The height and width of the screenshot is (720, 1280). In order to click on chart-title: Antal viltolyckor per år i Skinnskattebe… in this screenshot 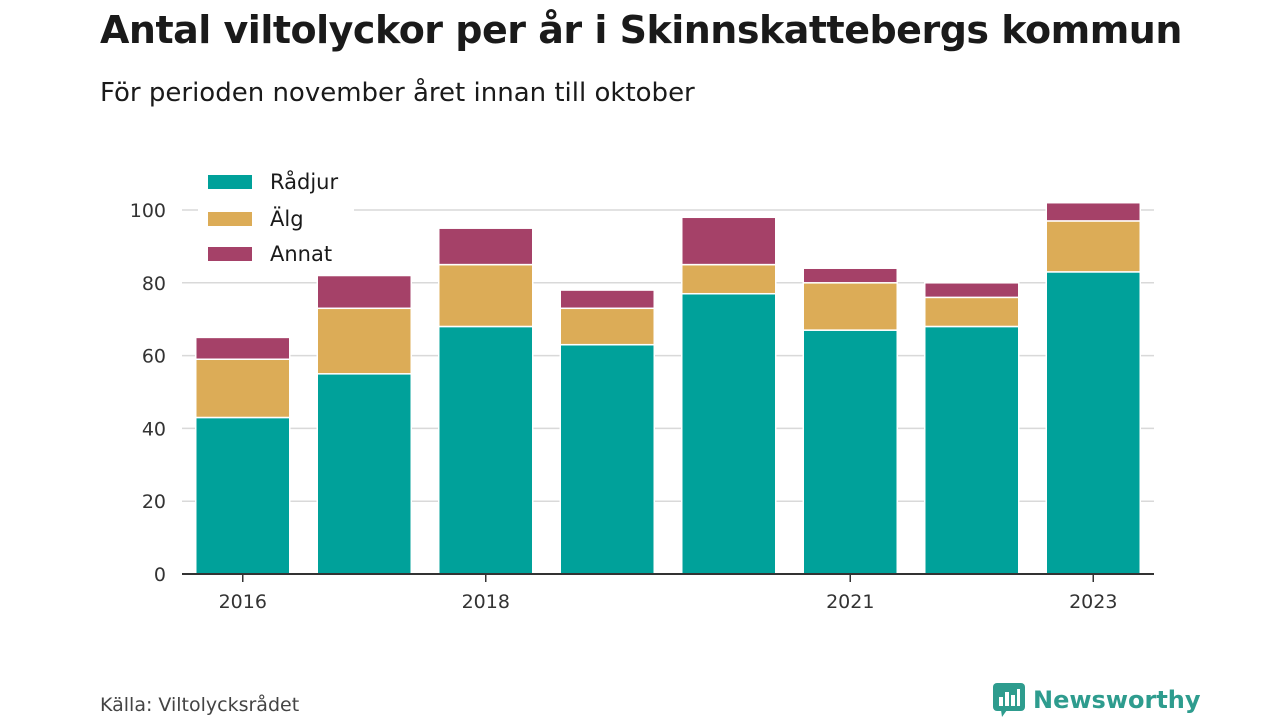, I will do `click(641, 30)`.